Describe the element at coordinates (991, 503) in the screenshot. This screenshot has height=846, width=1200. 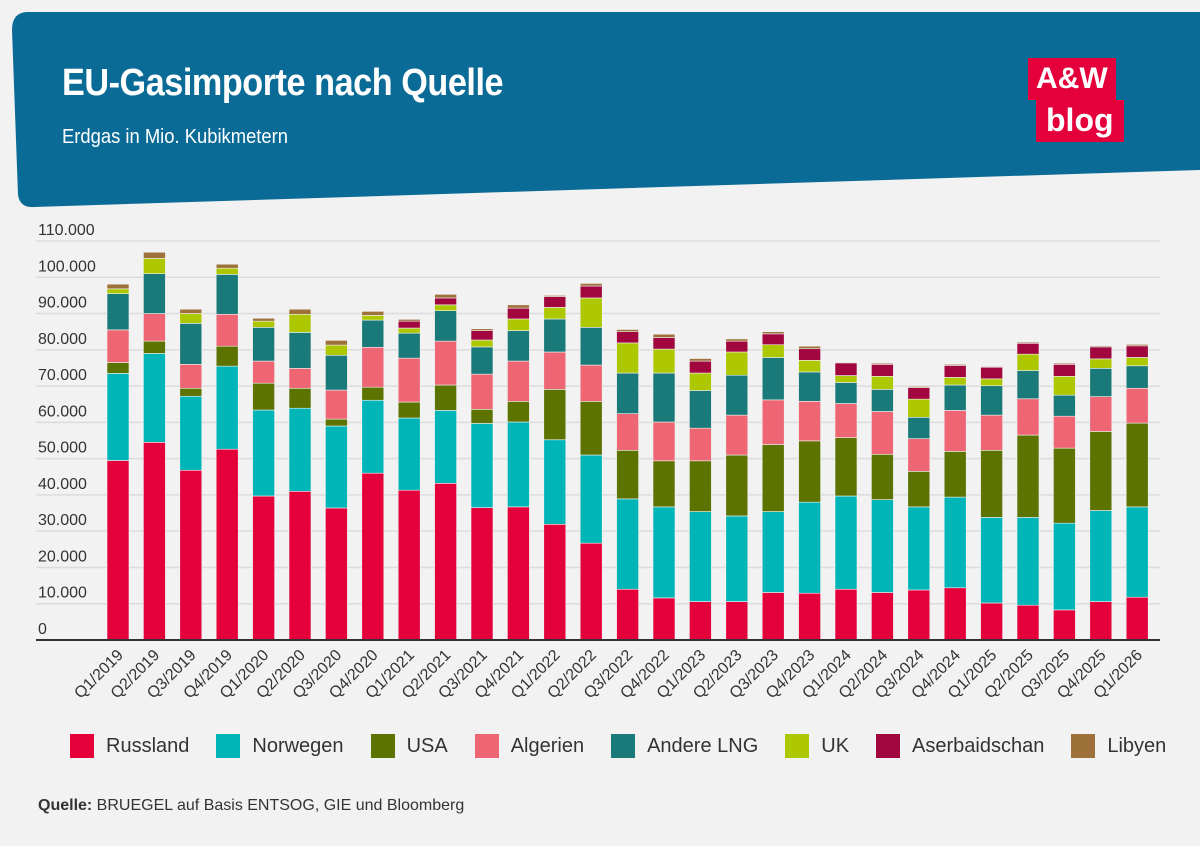
I see `bar-stack-Q1/2025` at that location.